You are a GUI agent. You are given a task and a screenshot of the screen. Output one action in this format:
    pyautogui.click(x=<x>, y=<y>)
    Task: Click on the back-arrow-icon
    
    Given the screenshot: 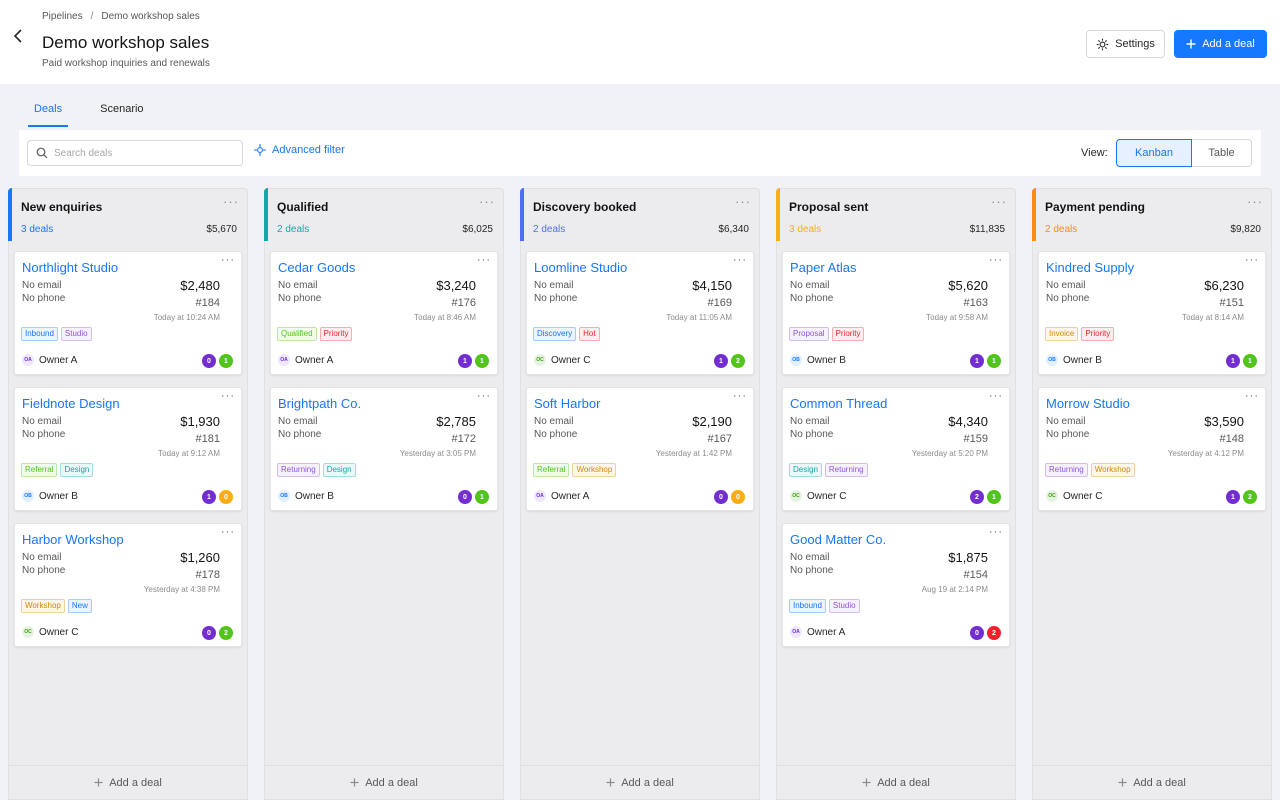 What is the action you would take?
    pyautogui.click(x=19, y=36)
    